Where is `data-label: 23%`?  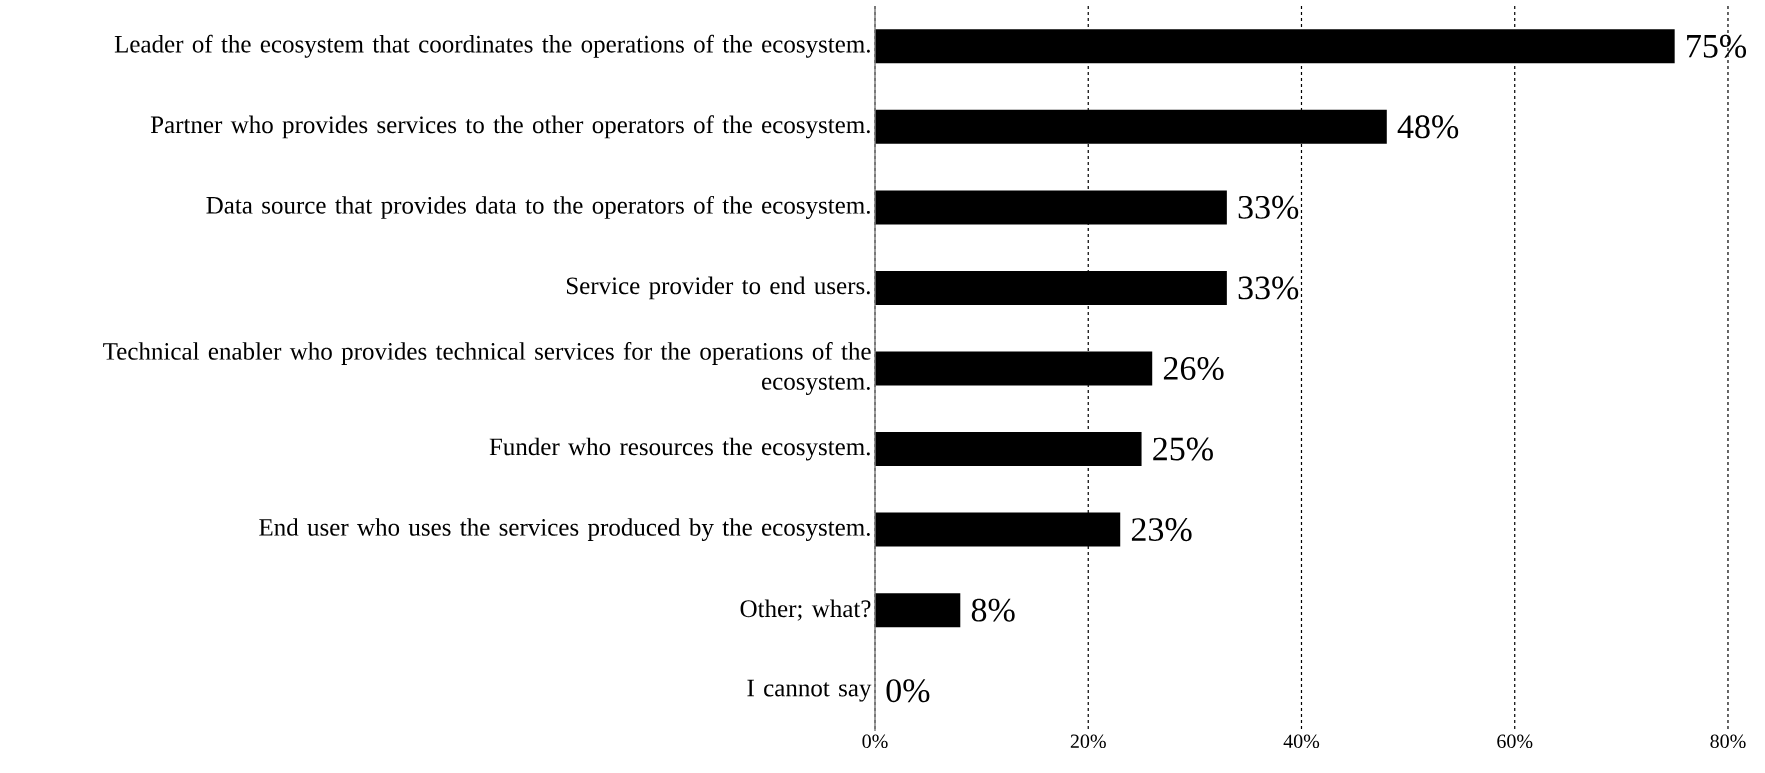
data-label: 23% is located at coordinates (1161, 530).